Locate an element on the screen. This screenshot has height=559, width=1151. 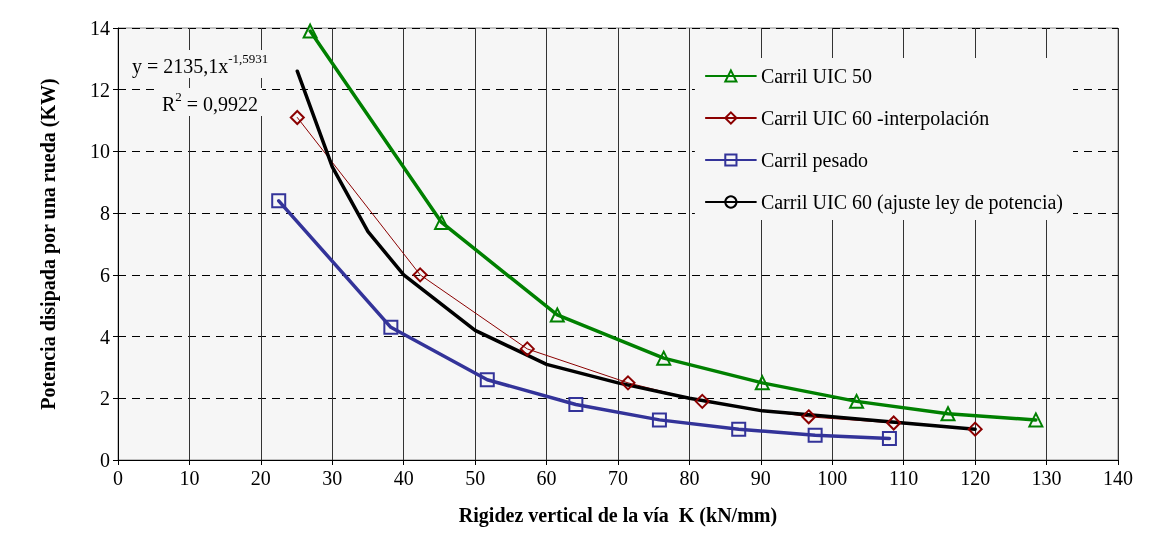
x-tick-label: 120 is located at coordinates (975, 478).